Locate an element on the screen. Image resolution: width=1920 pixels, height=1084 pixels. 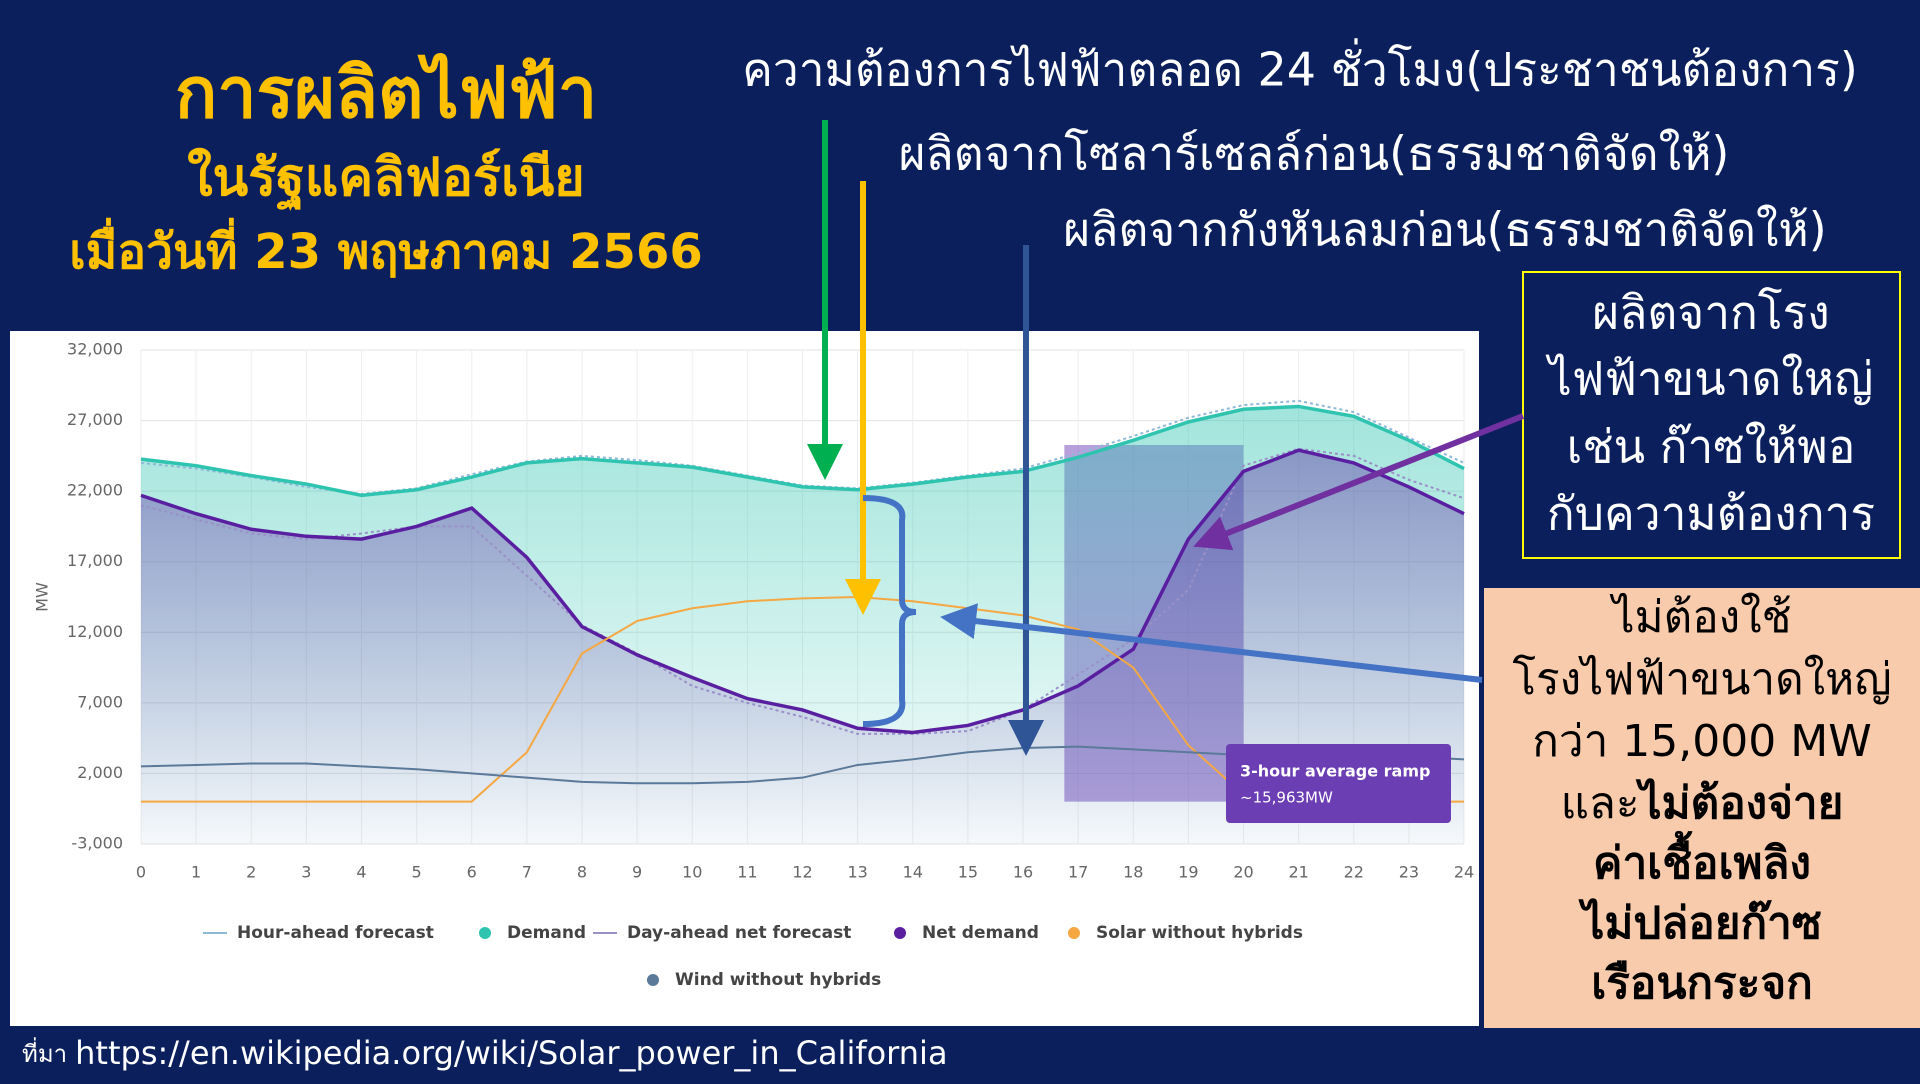
benefit-line: เรือนกระจก is located at coordinates (1702, 983).